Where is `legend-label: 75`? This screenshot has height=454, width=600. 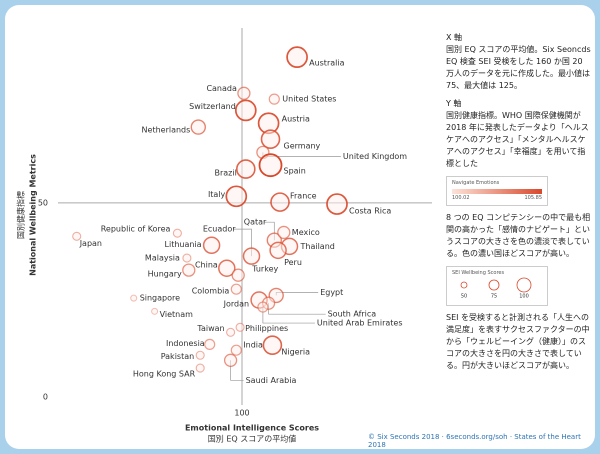
legend-label: 75 is located at coordinates (494, 297).